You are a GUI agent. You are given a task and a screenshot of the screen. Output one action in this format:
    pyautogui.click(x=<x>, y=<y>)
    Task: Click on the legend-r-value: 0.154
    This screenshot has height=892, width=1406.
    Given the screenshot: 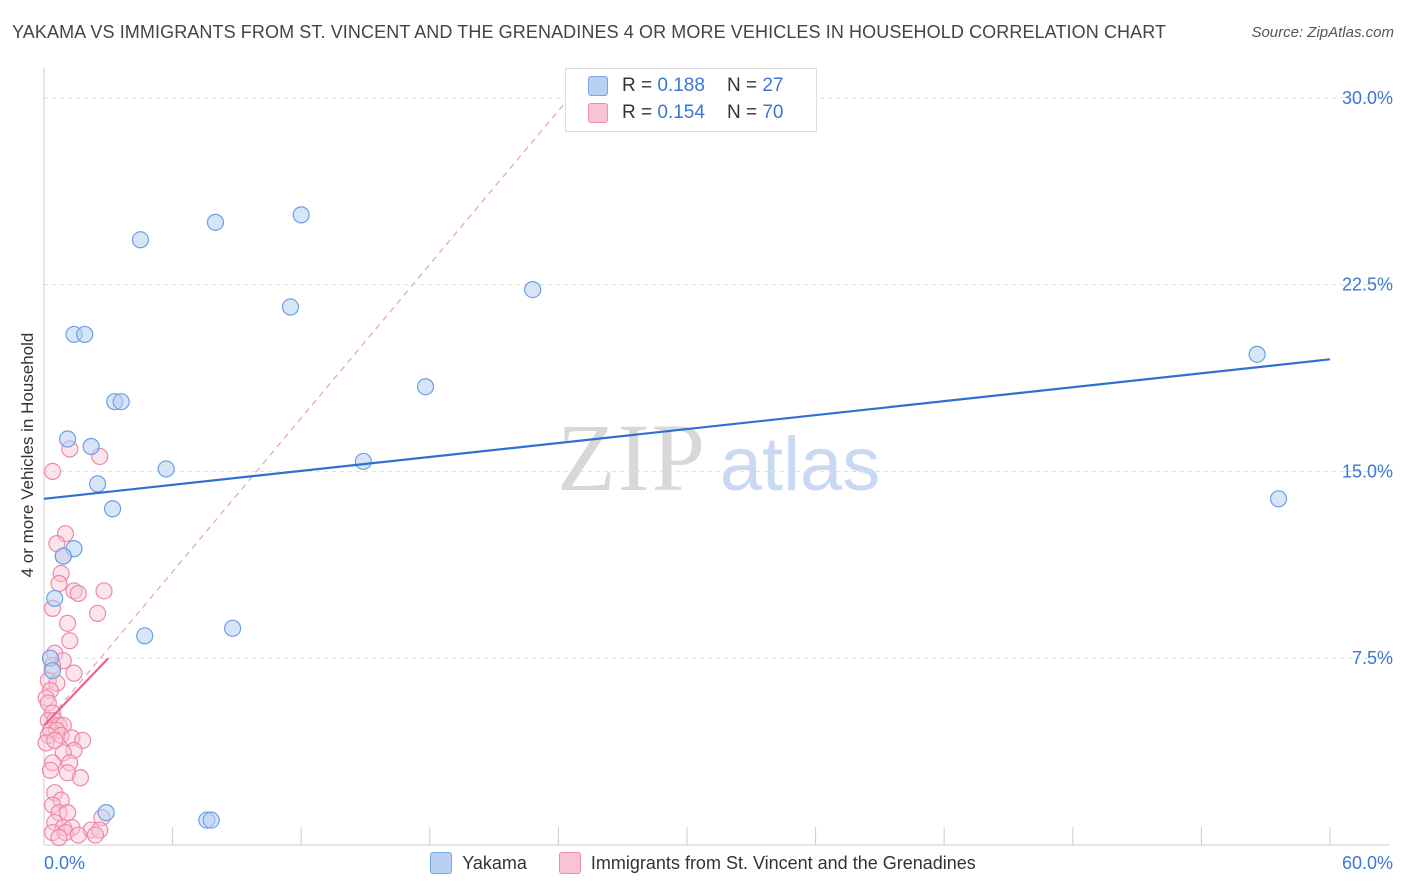 What is the action you would take?
    pyautogui.click(x=681, y=112)
    